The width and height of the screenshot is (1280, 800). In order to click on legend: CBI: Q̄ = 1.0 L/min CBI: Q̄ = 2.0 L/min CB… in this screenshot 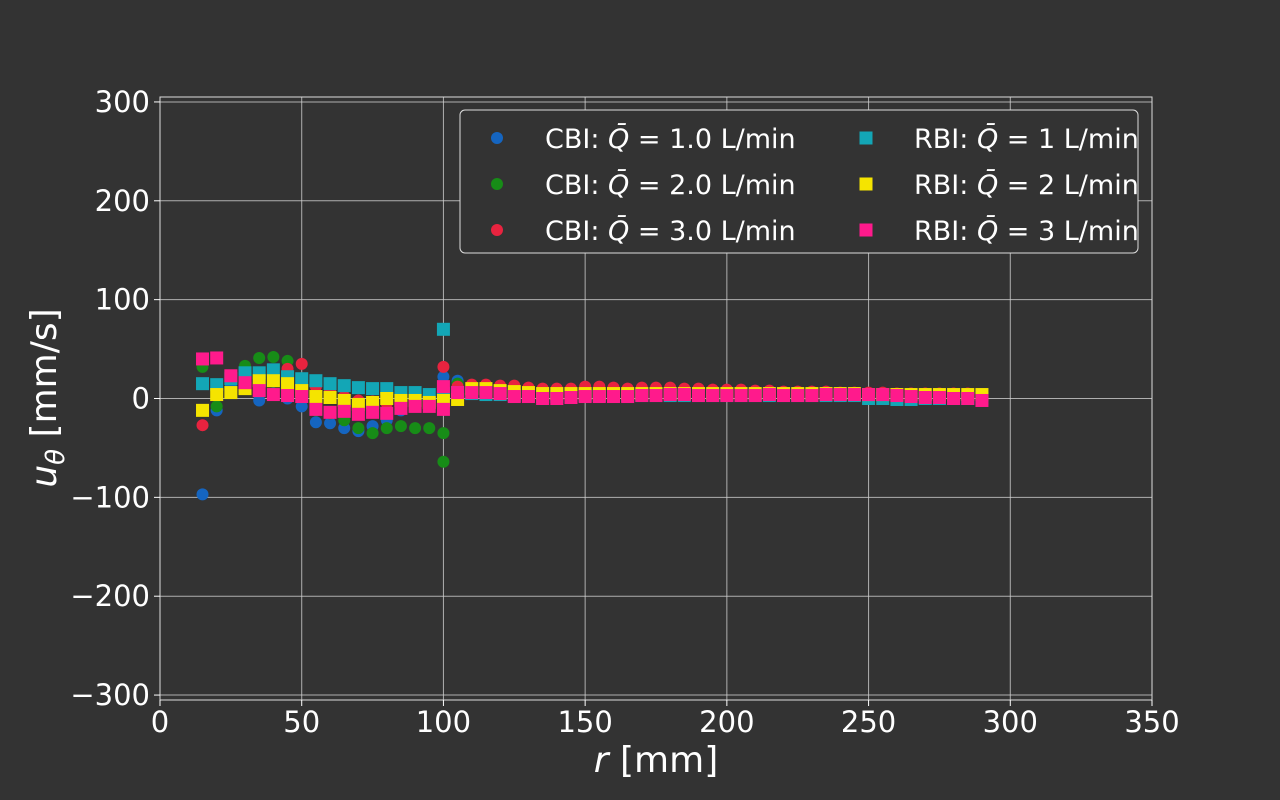, I will do `click(799, 181)`.